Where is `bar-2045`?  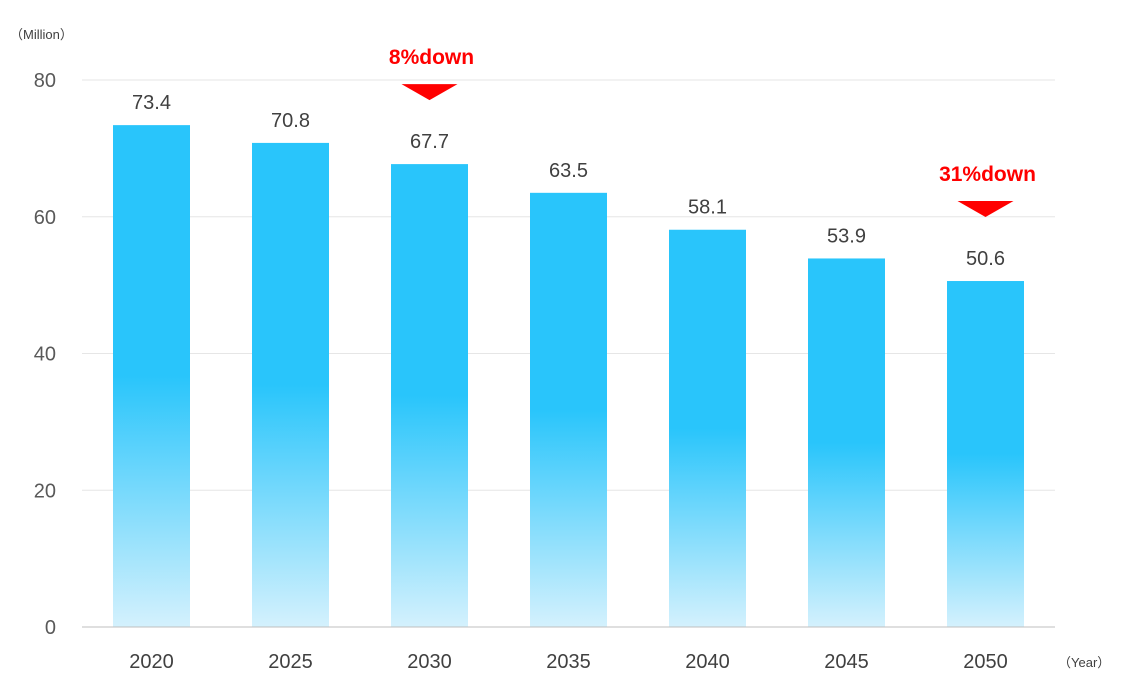
bar-2045 is located at coordinates (846, 442).